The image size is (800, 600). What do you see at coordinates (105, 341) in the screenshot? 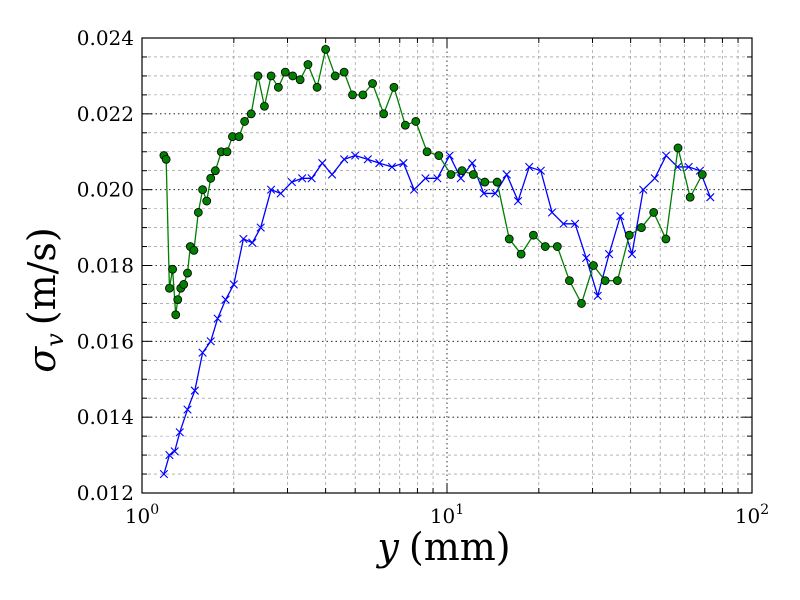
I see `y-tick-label: 0.016` at bounding box center [105, 341].